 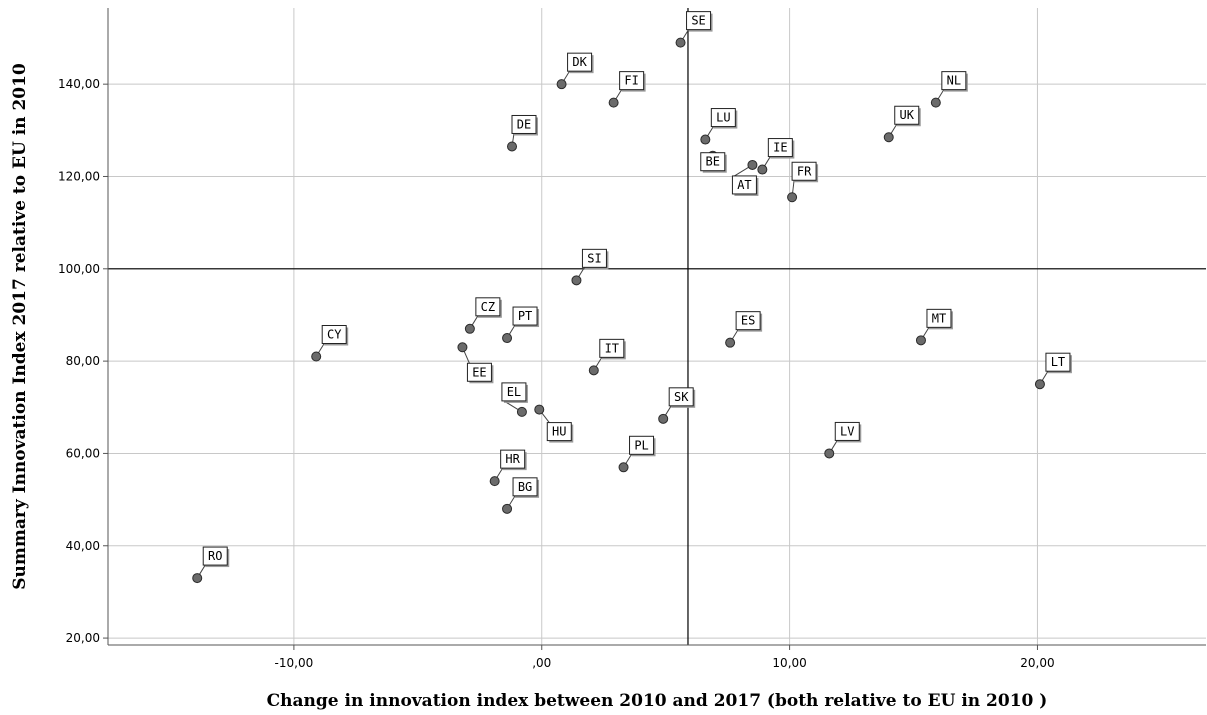 I want to click on point-label-be: BE, so click(x=713, y=162).